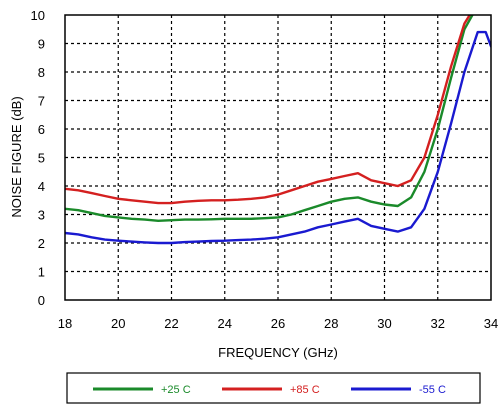 Image resolution: width=499 pixels, height=417 pixels. I want to click on y-tick-label: 6, so click(41, 129).